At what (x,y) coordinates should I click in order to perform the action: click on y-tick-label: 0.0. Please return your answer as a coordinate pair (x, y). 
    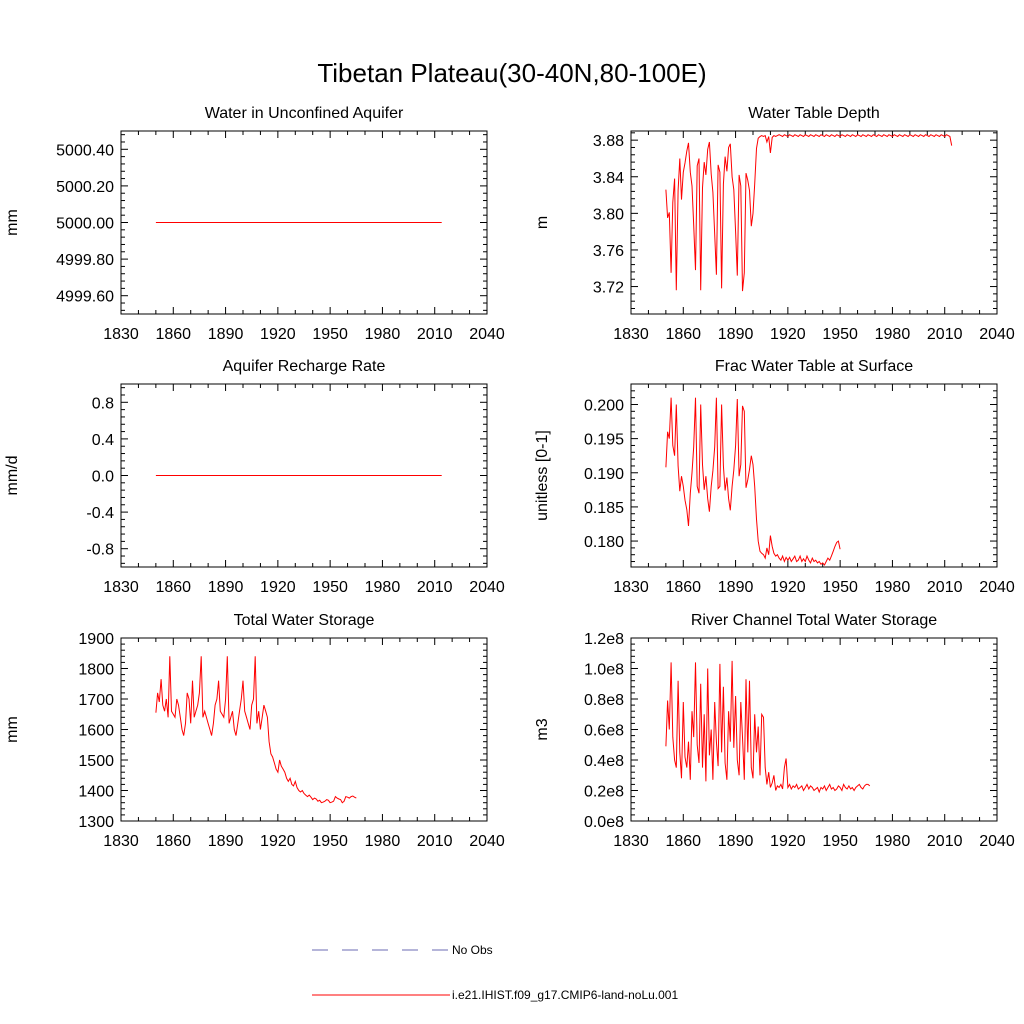
    Looking at the image, I should click on (103, 477).